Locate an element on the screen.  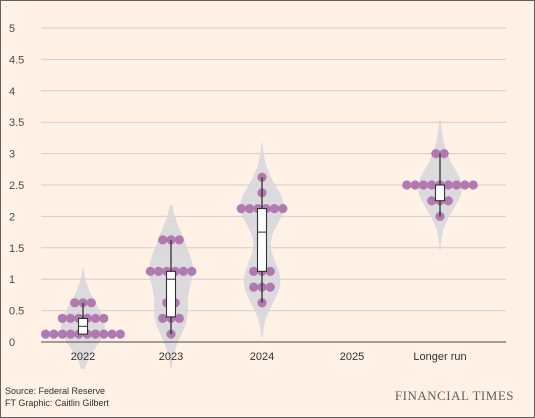
y-tick-label: 1.5 is located at coordinates (16, 249).